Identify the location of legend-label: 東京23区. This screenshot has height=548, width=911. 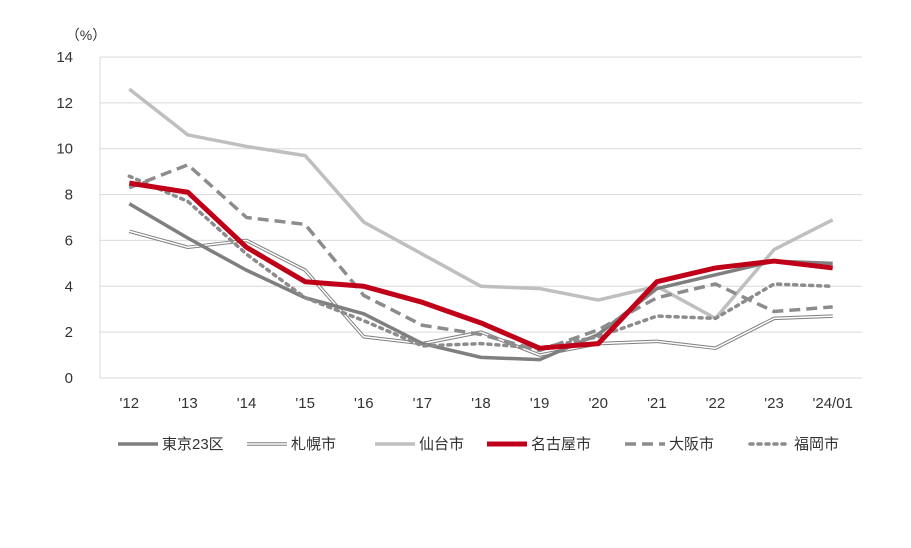
(193, 444).